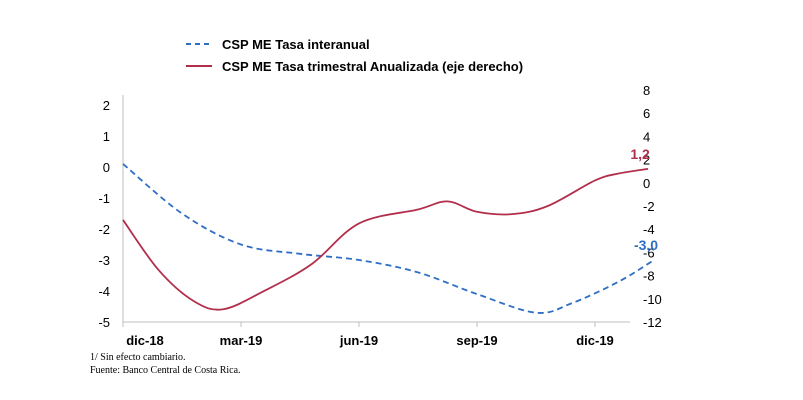 The width and height of the screenshot is (803, 400). I want to click on right-axis-ticks: 8 6 4 2 0 -2 -4 -6 -8 -10 -12, so click(652, 206).